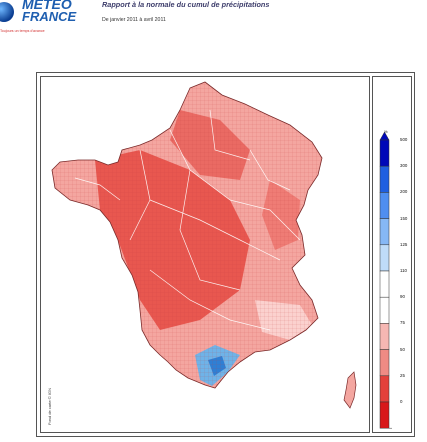  I want to click on legend-label-75: 75, so click(402, 323).